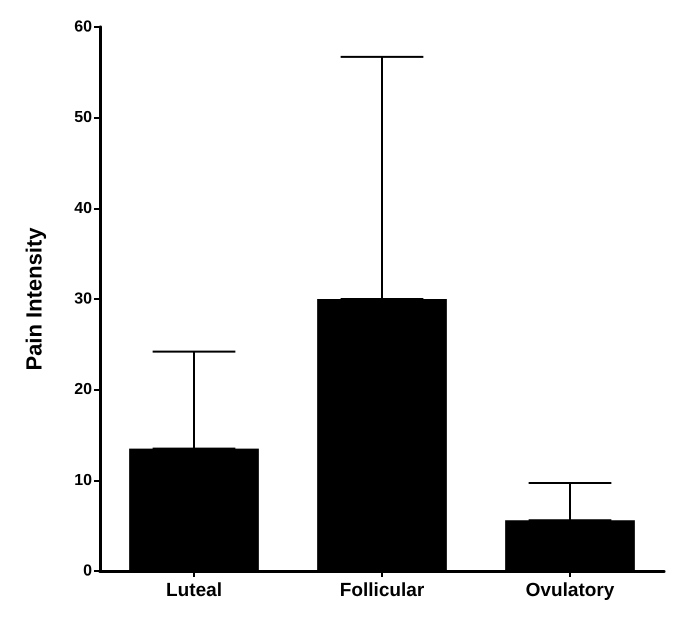 Image resolution: width=677 pixels, height=621 pixels. I want to click on x-tick-label: Follicular, so click(382, 590).